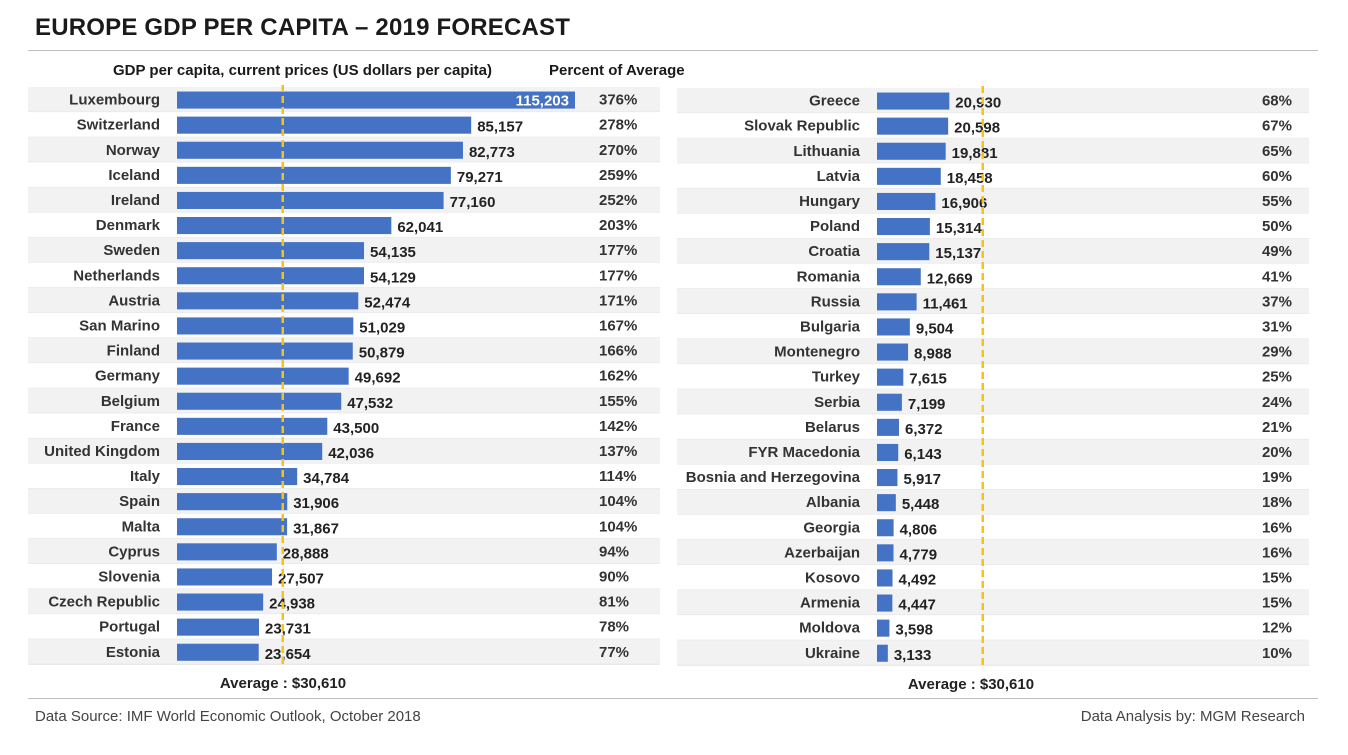  I want to click on left-category-label: Luxembourg, so click(114, 100).